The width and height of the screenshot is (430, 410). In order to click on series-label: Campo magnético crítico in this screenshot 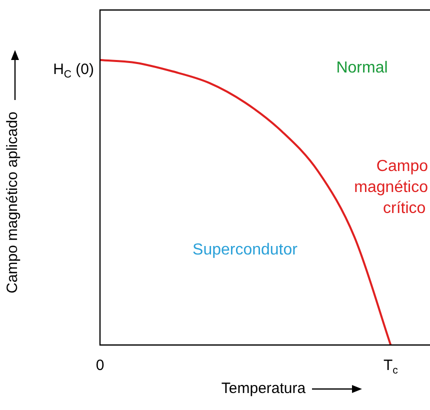, I will do `click(391, 188)`.